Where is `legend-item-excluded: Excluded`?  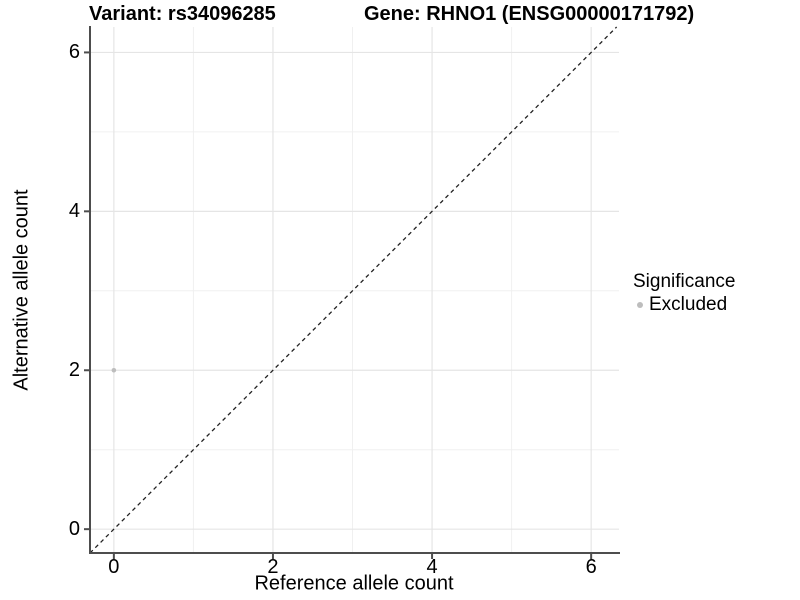
legend-item-excluded: Excluded is located at coordinates (684, 305).